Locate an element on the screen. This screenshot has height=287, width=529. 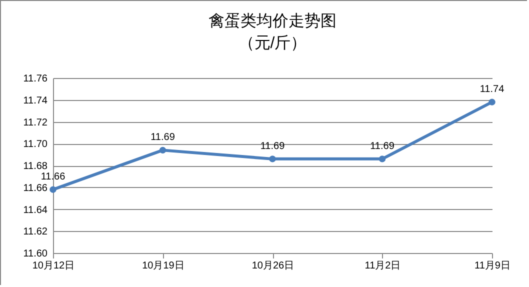
y-tick-label: 11.60 is located at coordinates (35, 254).